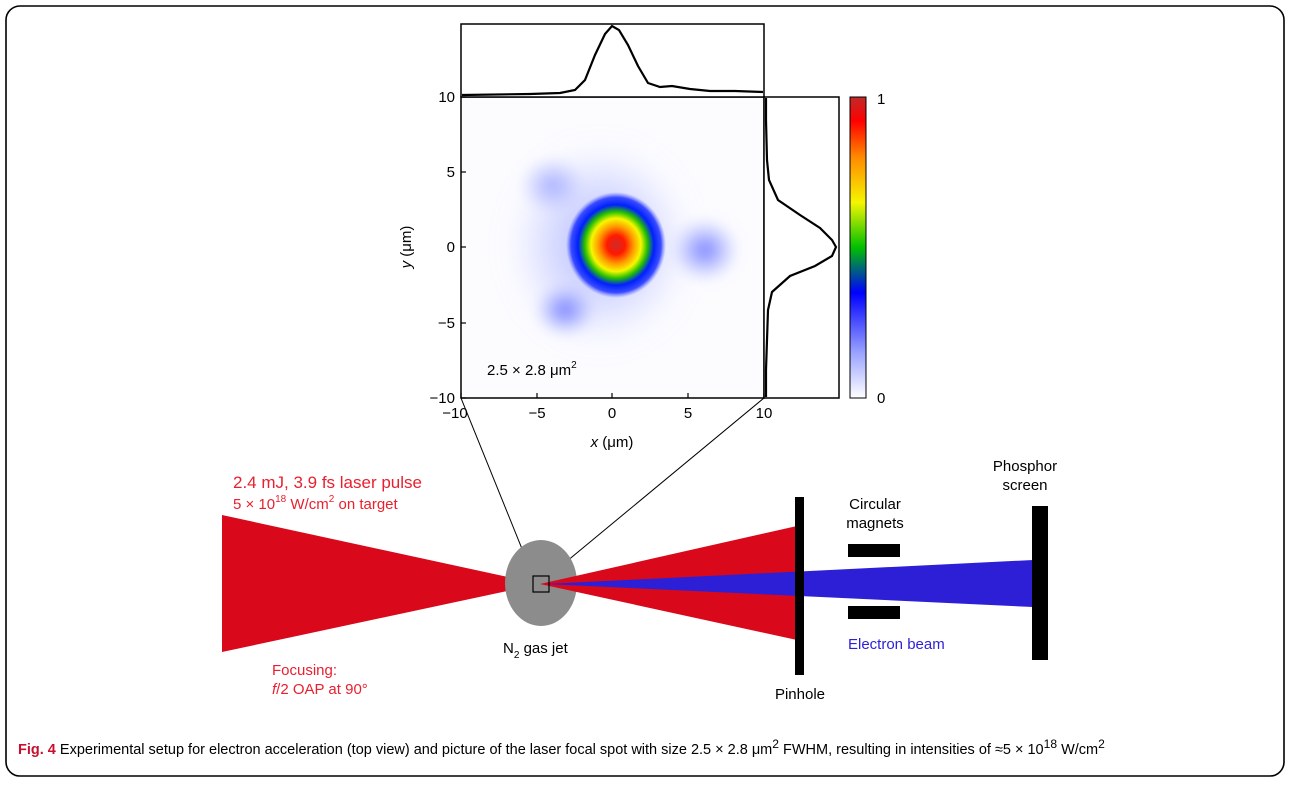  What do you see at coordinates (565, 310) in the screenshot?
I see `side-lobe-lower-left` at bounding box center [565, 310].